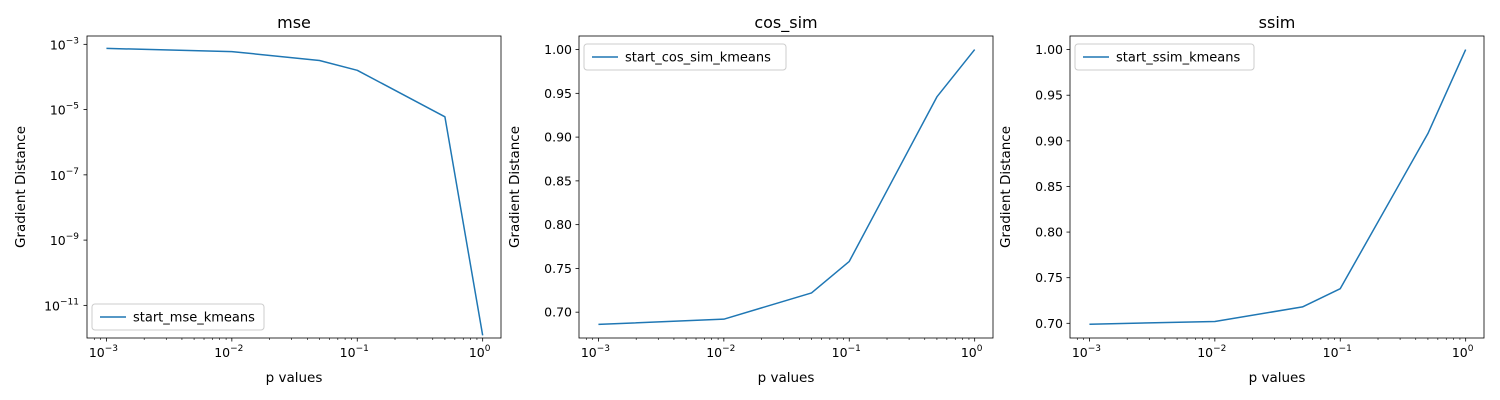  I want to click on y-tick-label: 10⁻⁵, so click(64, 110).